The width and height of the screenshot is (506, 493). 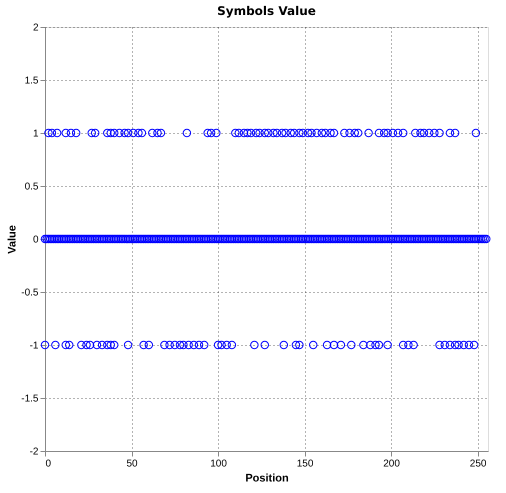 I want to click on x-tick-label: 150, so click(x=305, y=464).